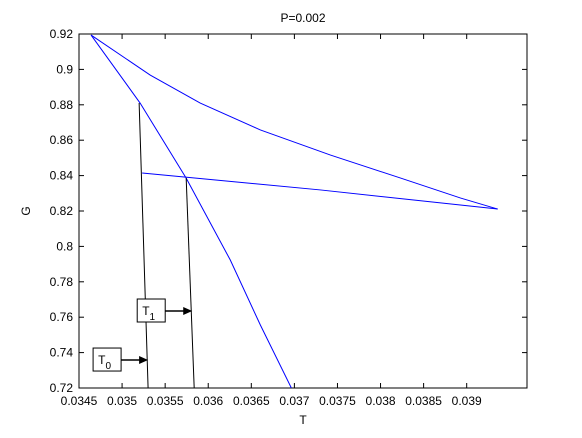 The height and width of the screenshot is (438, 582). I want to click on y-tick-label: 0.76, so click(62, 317).